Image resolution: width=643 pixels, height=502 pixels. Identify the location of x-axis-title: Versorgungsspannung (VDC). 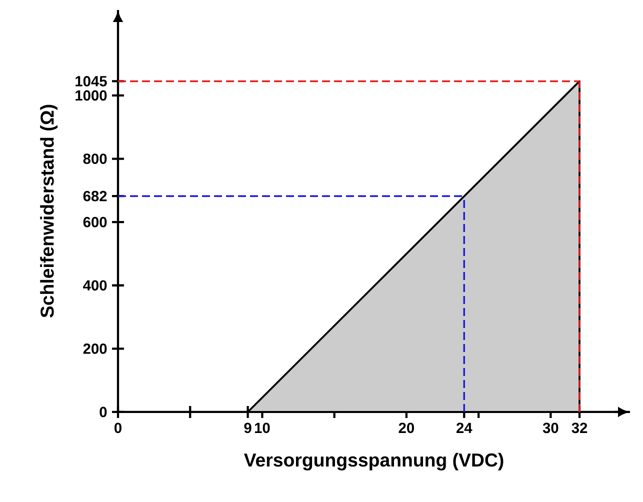
(374, 461).